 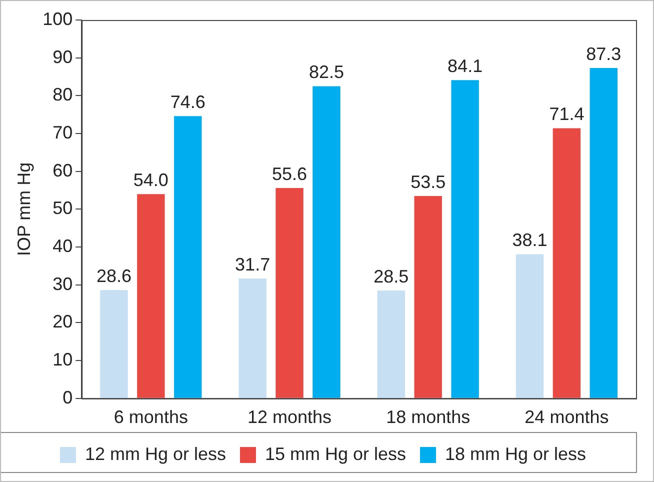 I want to click on y-tick-label: 40, so click(x=62, y=246).